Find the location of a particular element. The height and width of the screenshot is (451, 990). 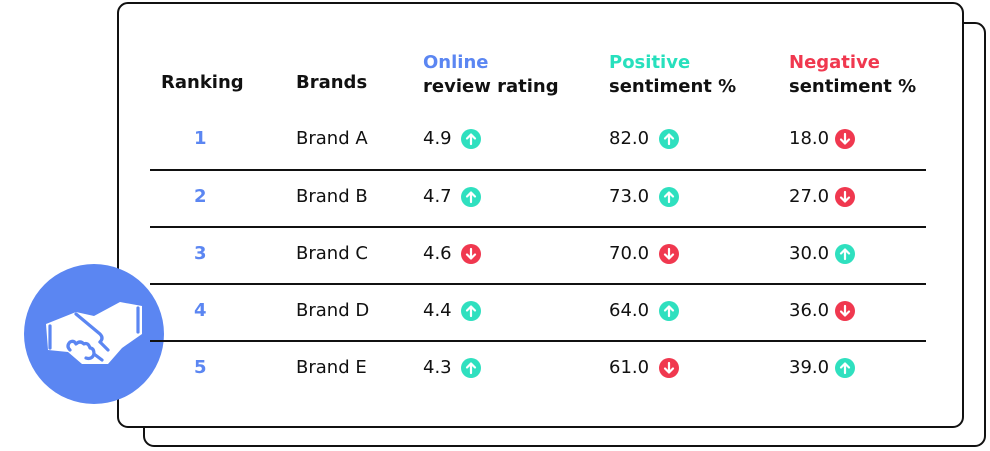

header-rating-line1: Online is located at coordinates (456, 62).